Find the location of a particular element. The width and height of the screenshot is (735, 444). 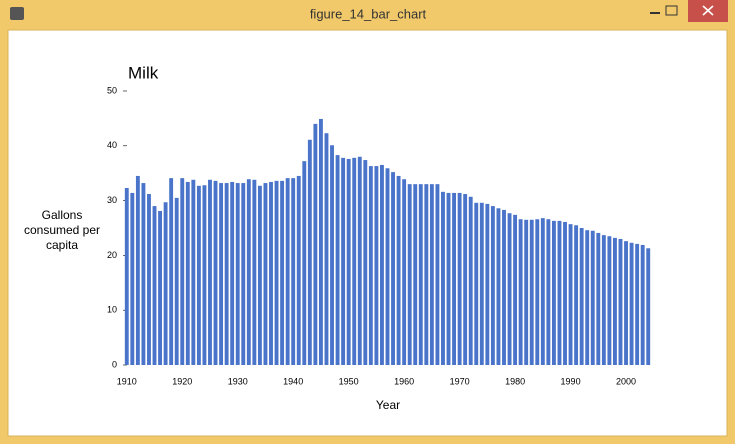

x-tick-label: 1990 is located at coordinates (571, 381).